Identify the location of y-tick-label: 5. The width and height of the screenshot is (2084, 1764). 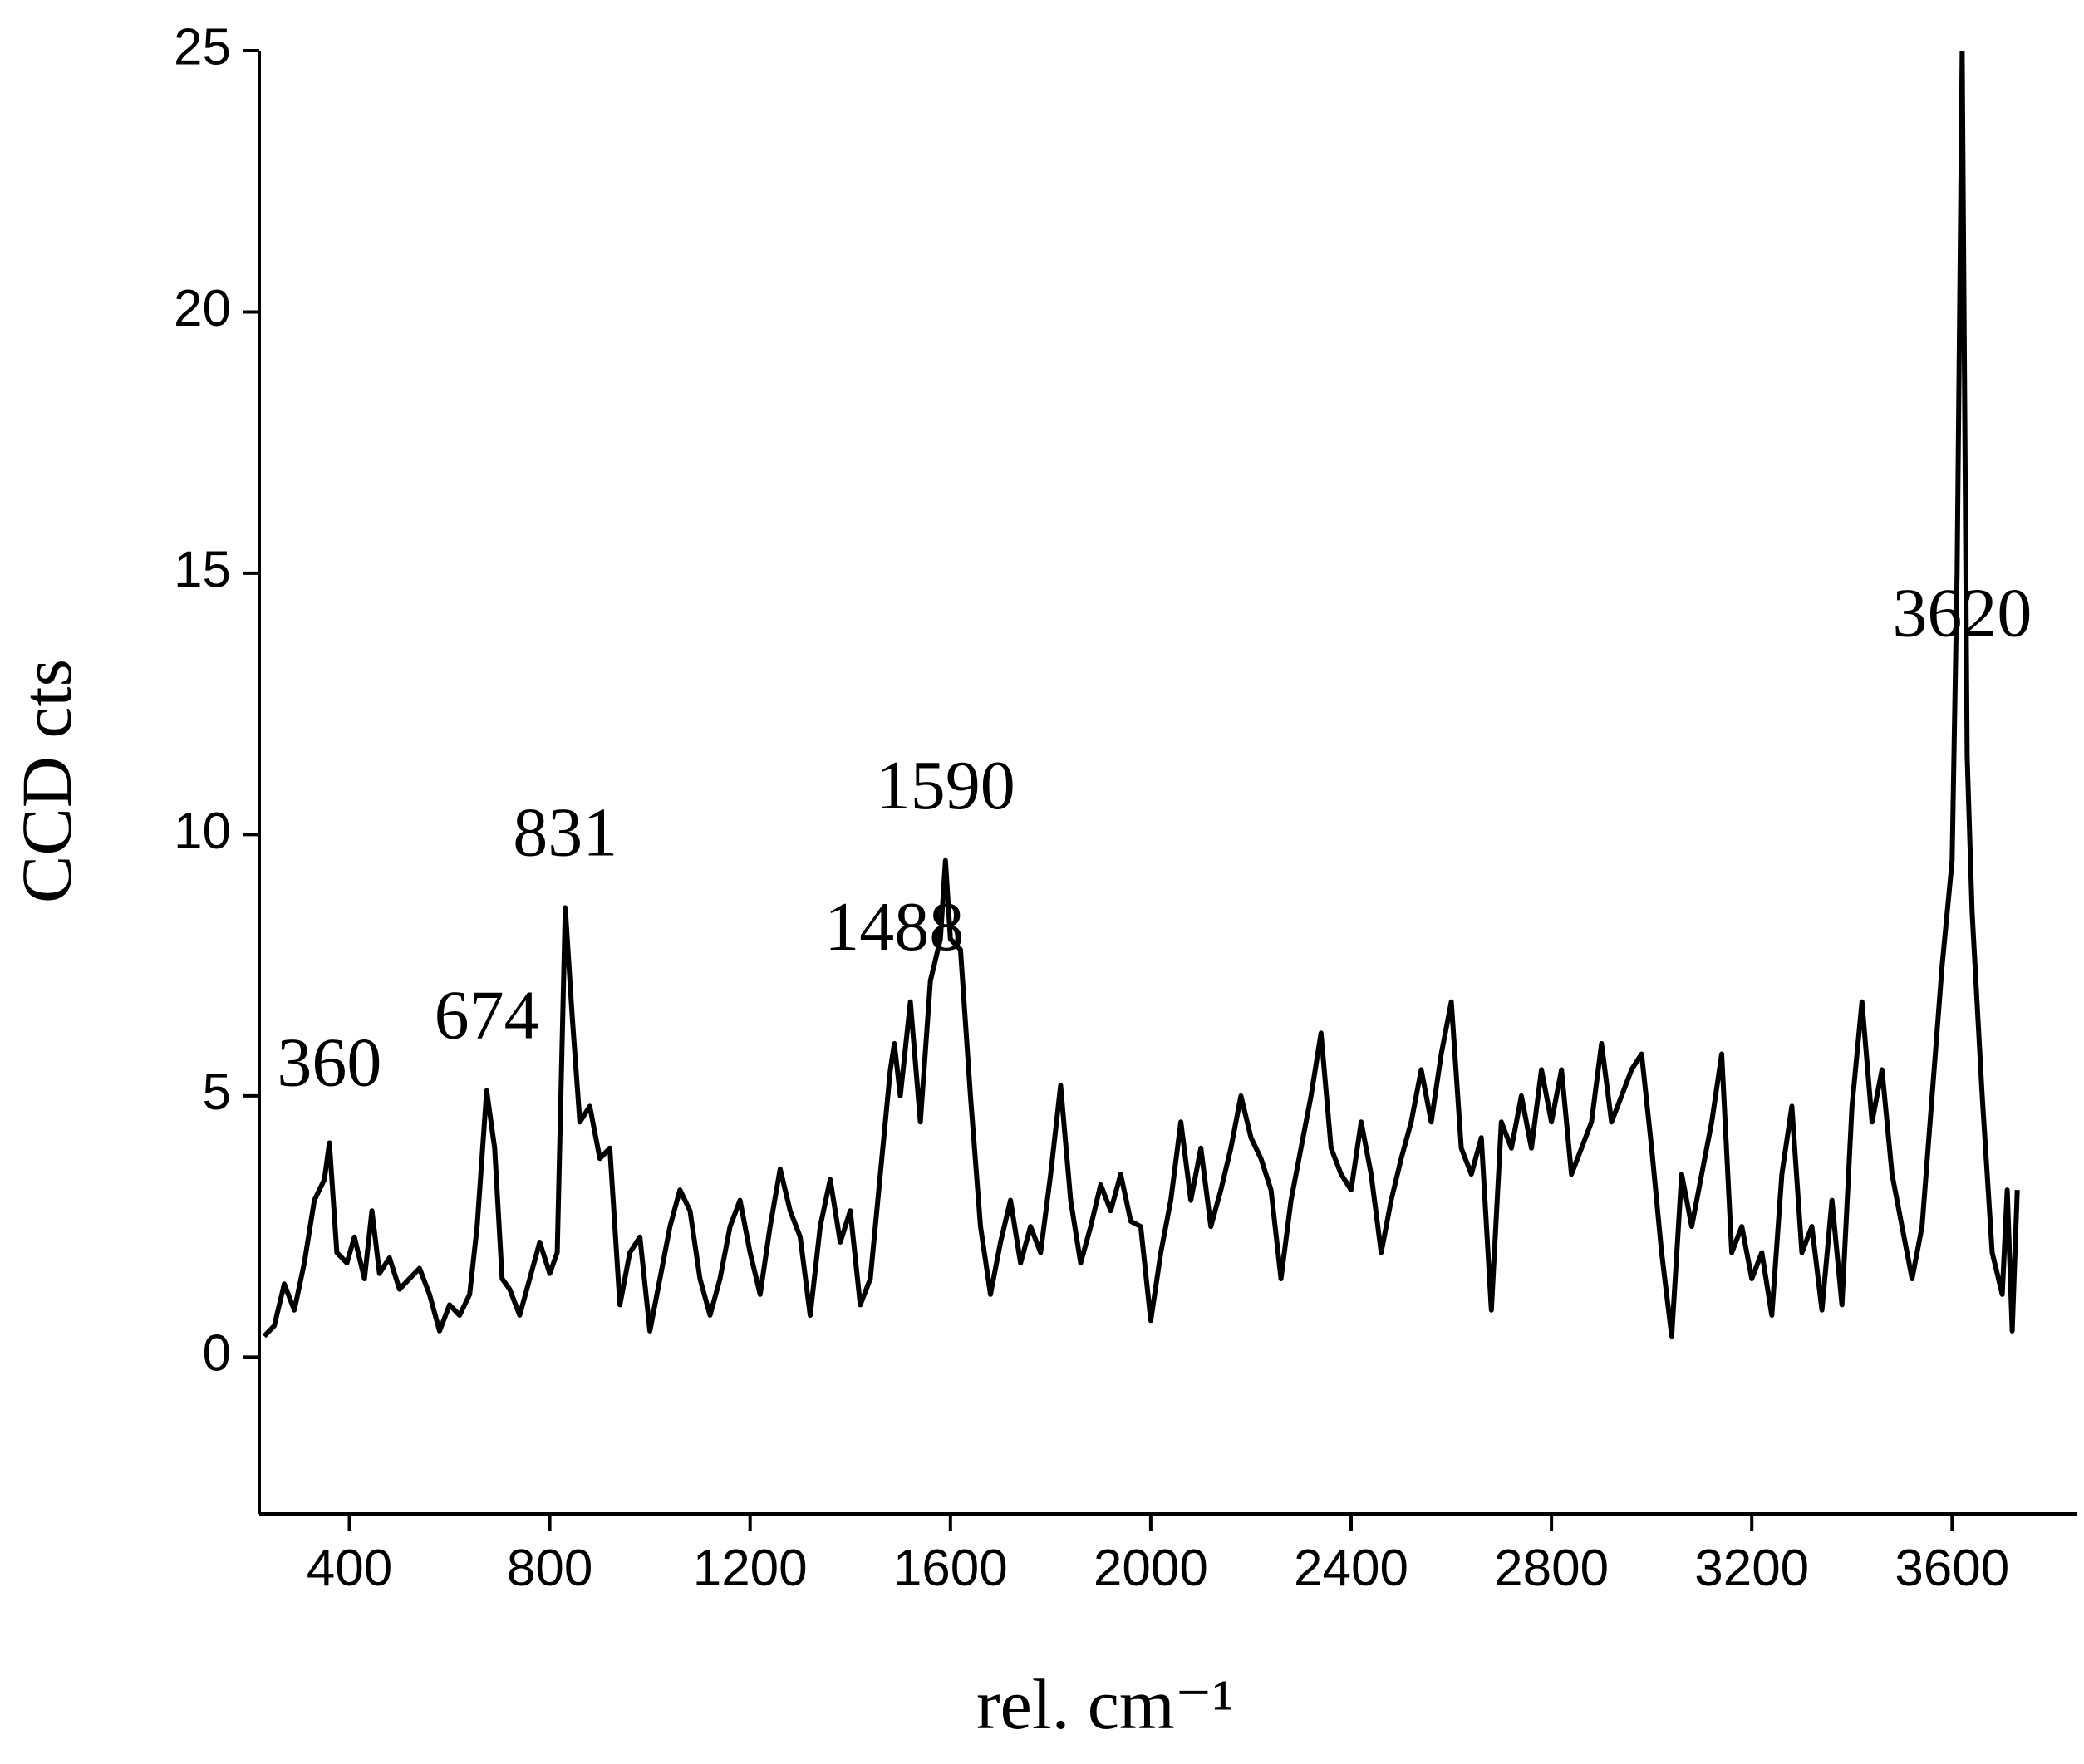
(217, 1092).